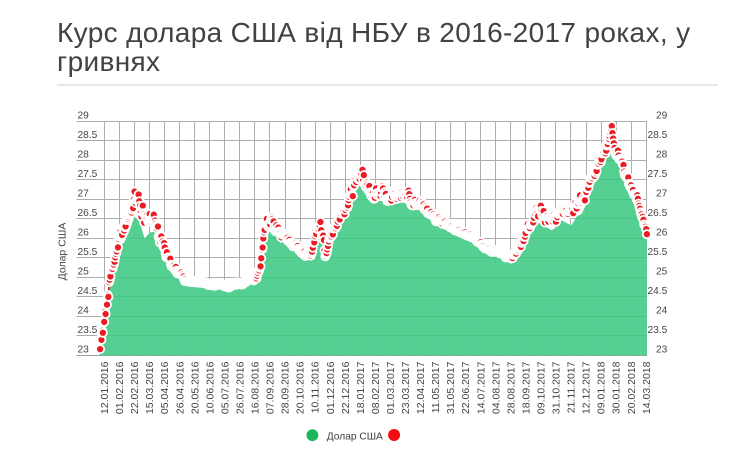  What do you see at coordinates (511, 387) in the screenshot?
I see `svg-text: 28.08.2017` at bounding box center [511, 387].